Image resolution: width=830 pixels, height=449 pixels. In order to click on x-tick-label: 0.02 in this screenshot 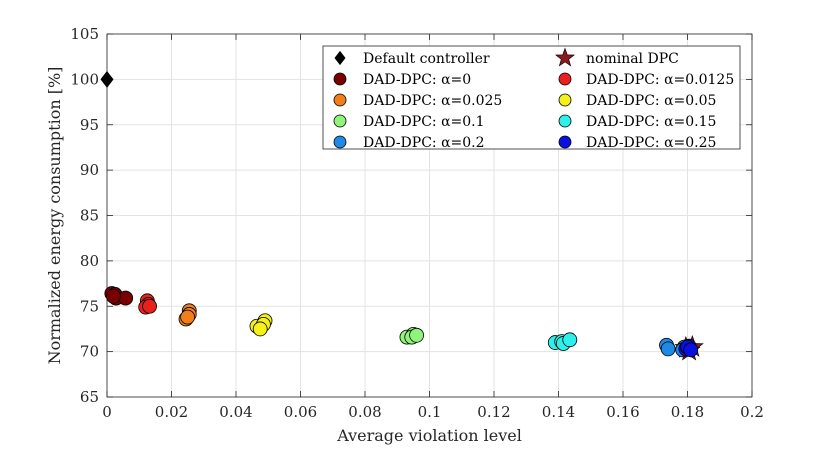, I will do `click(171, 412)`.